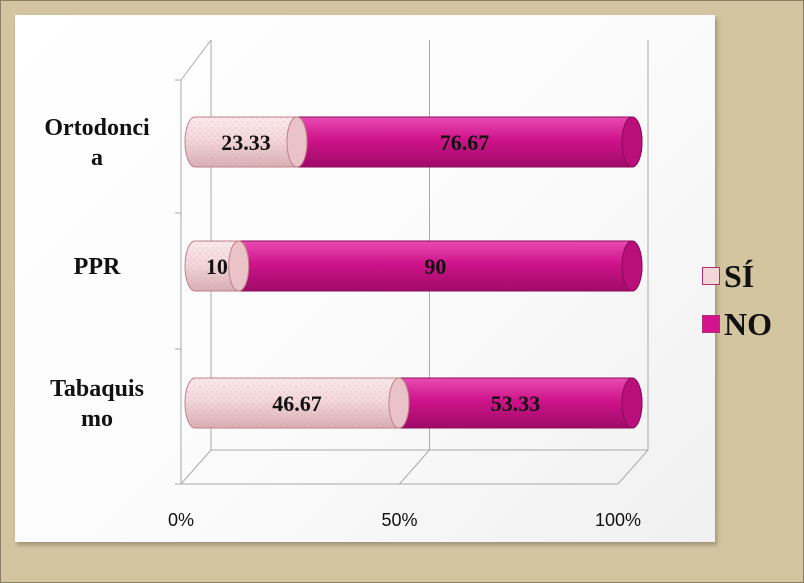  What do you see at coordinates (97, 158) in the screenshot?
I see `category-label-line-0-1: a` at bounding box center [97, 158].